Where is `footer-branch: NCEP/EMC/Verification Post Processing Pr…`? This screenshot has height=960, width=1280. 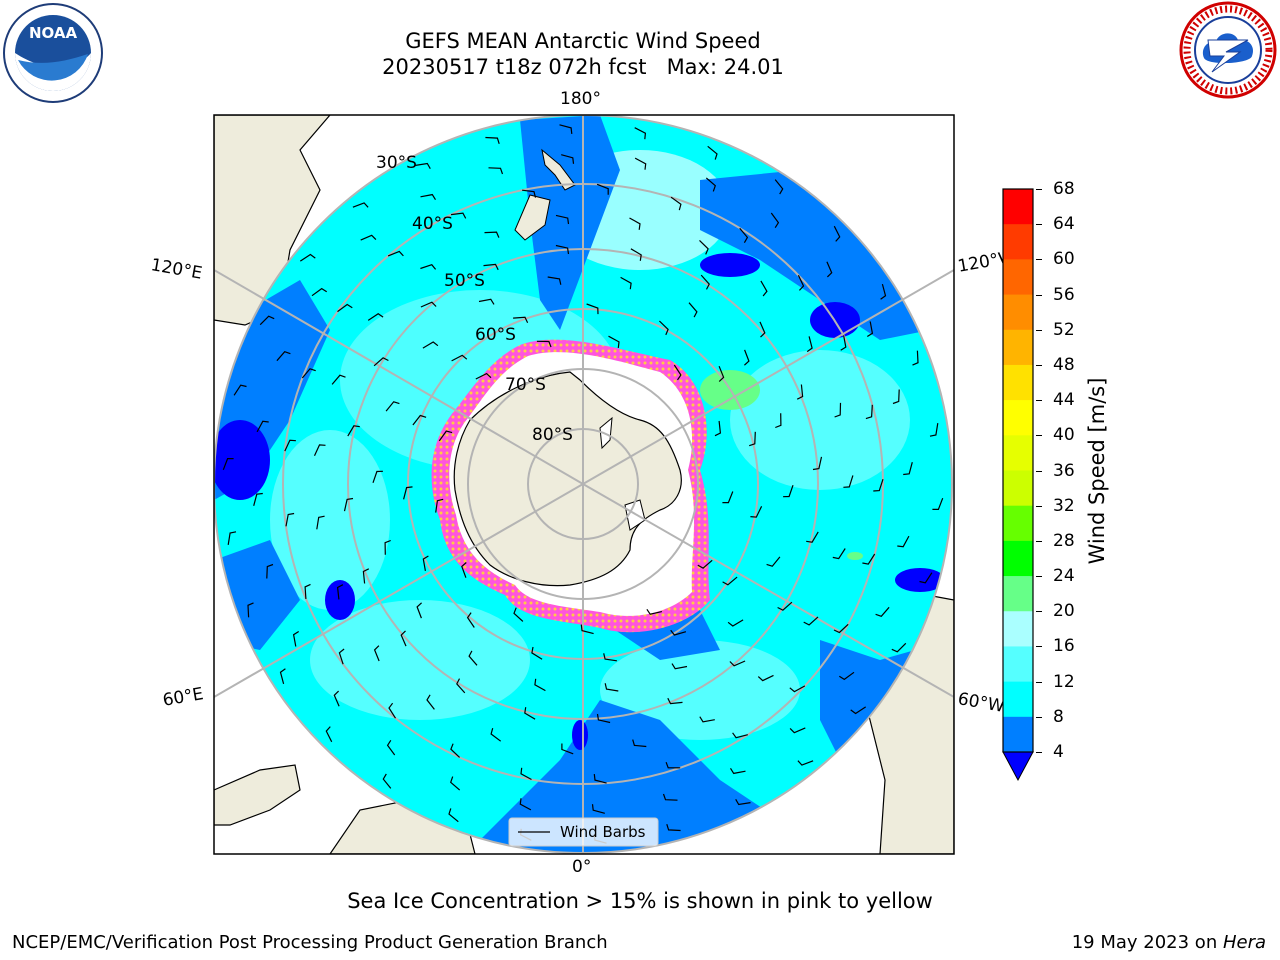
footer-branch: NCEP/EMC/Verification Post Processing Pr… is located at coordinates (310, 942).